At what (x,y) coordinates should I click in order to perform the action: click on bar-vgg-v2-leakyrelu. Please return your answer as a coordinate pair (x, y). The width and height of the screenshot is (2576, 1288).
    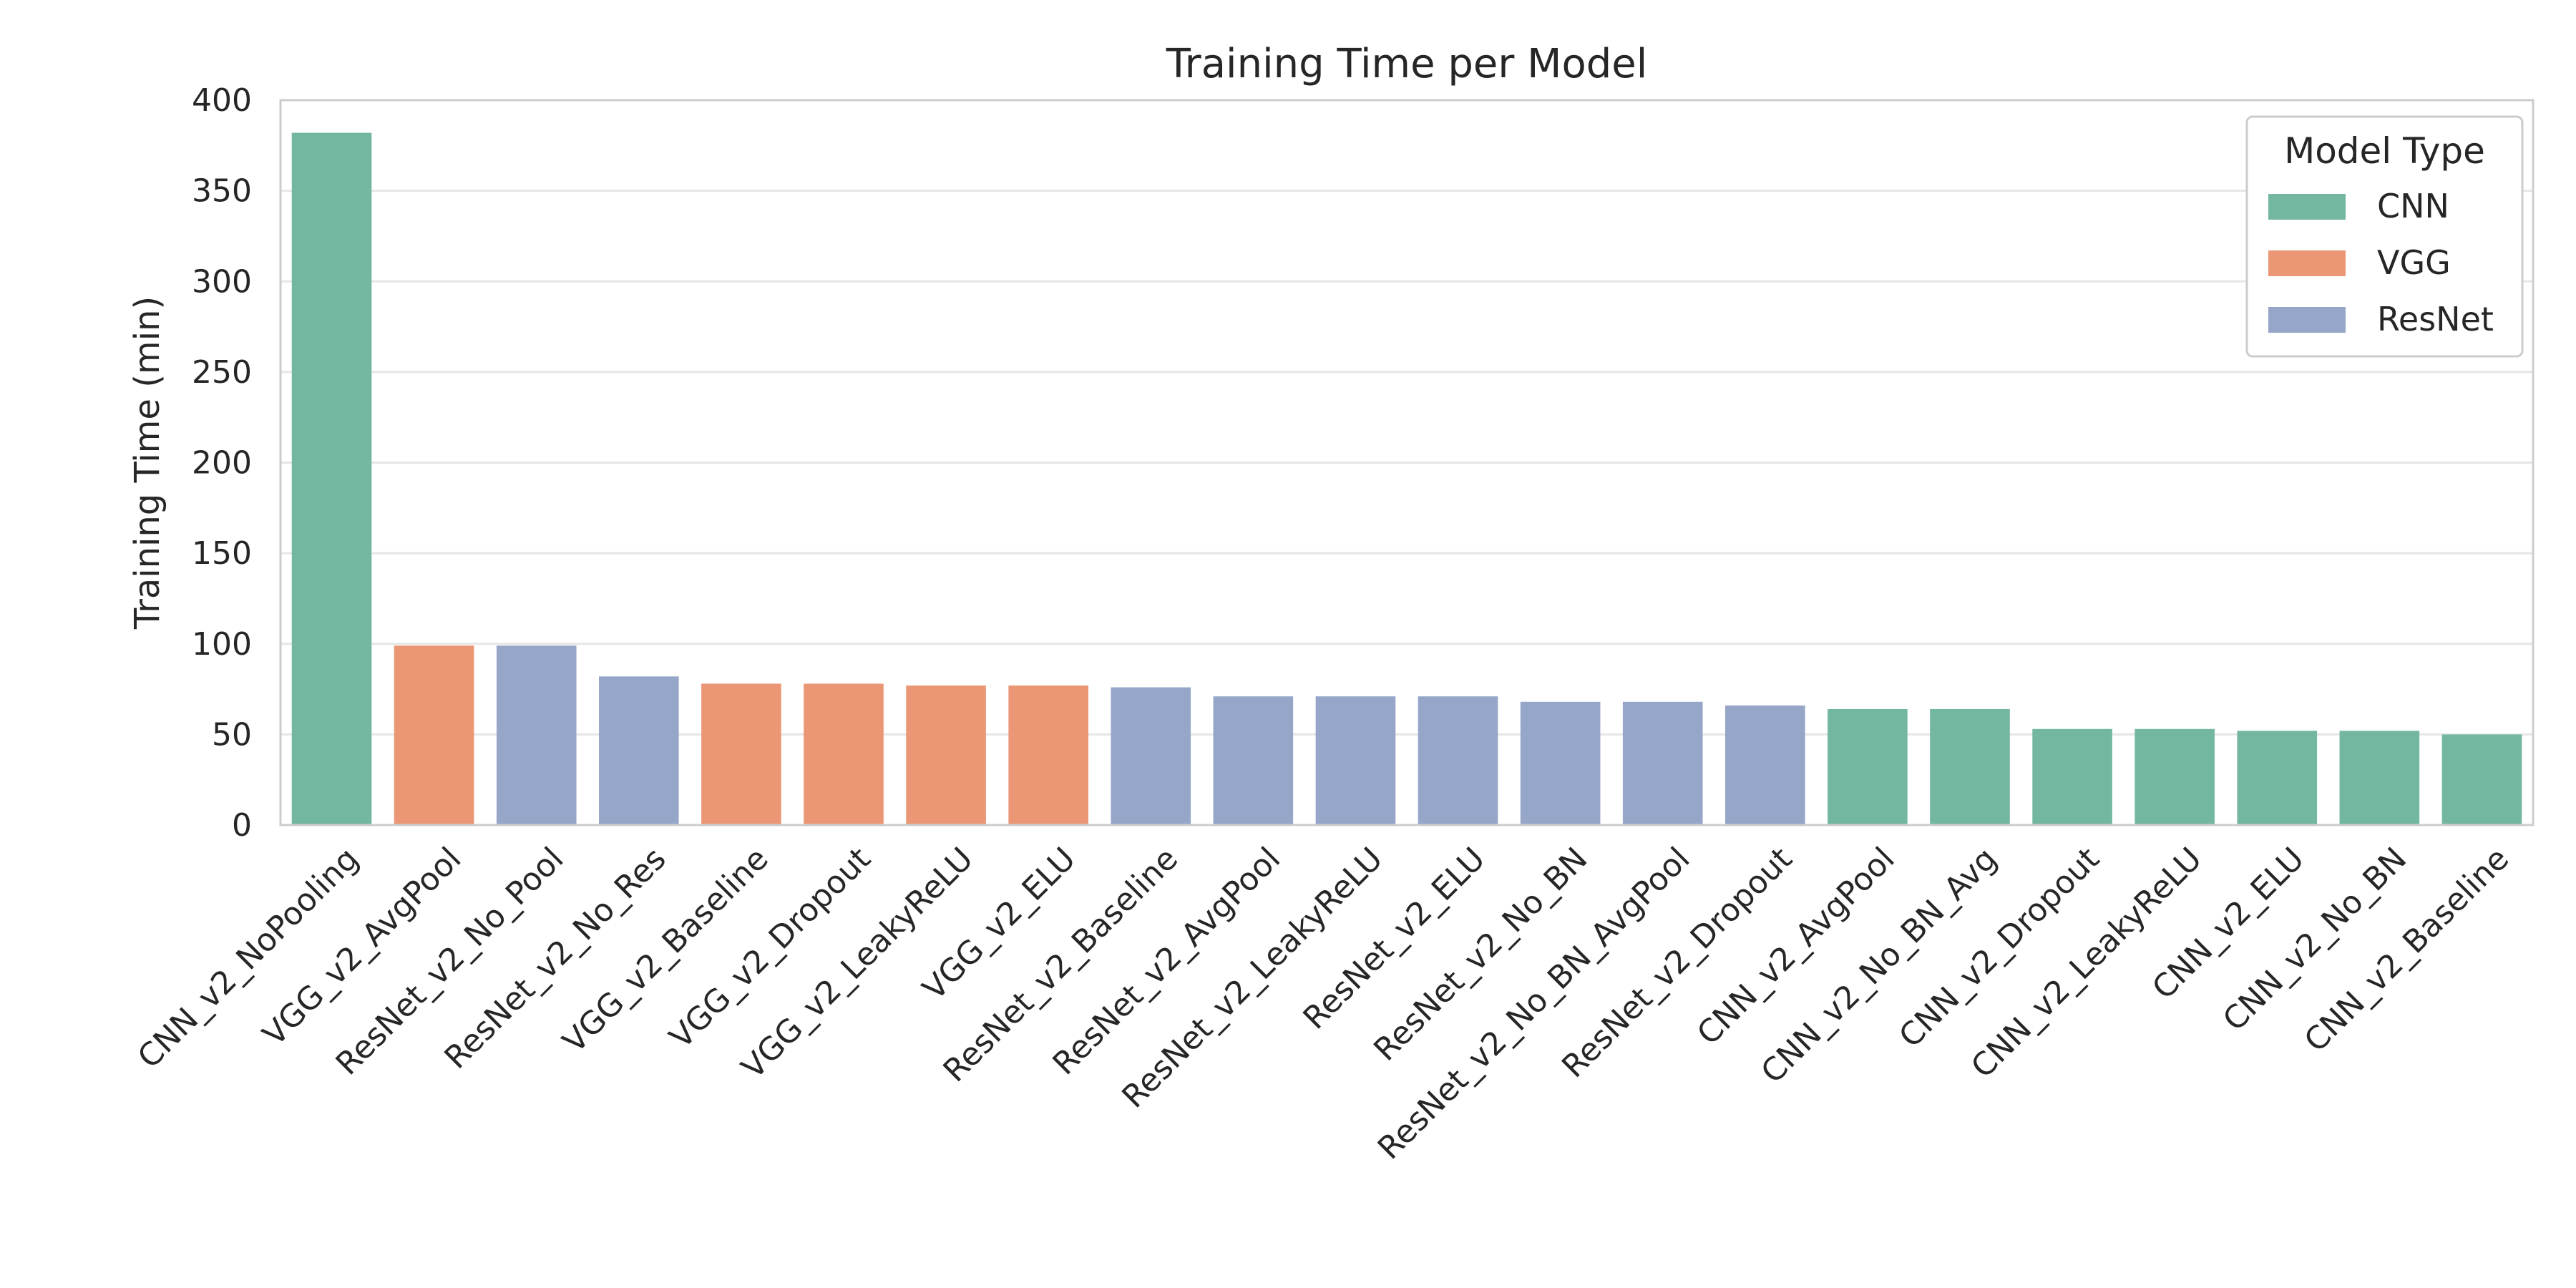
    Looking at the image, I should click on (946, 755).